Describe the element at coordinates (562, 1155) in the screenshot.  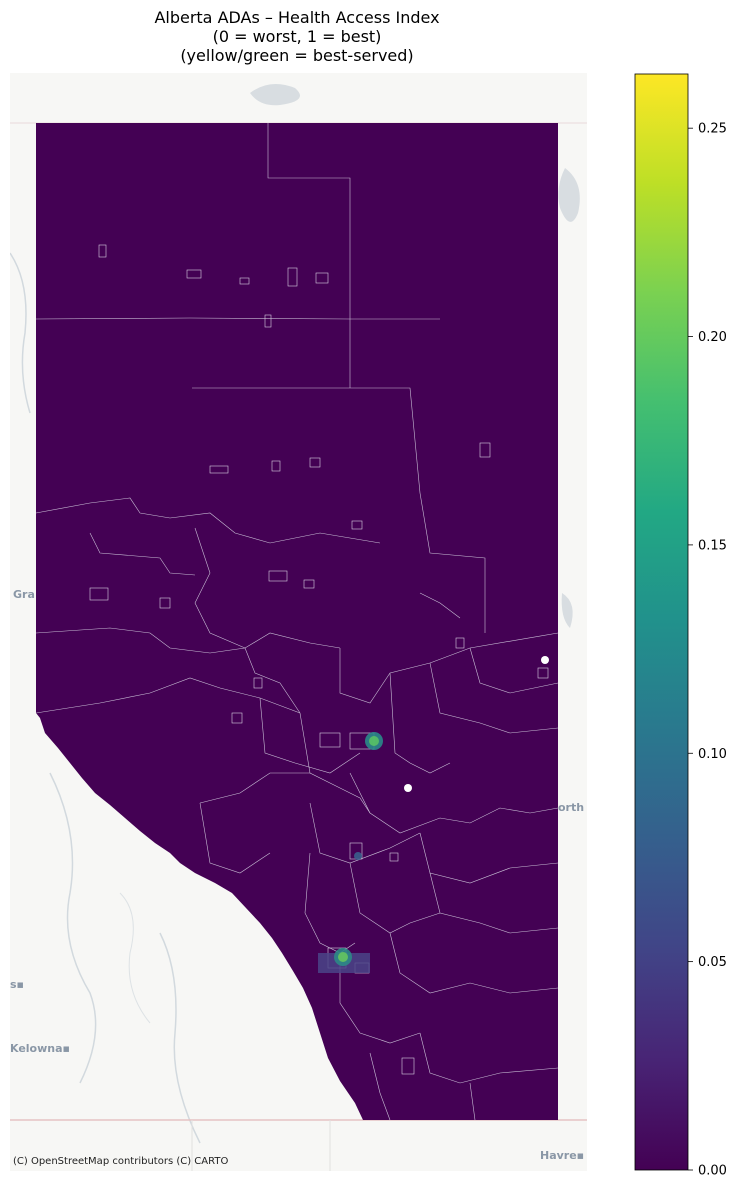
I see `basemap-label-havre: Havre▪` at that location.